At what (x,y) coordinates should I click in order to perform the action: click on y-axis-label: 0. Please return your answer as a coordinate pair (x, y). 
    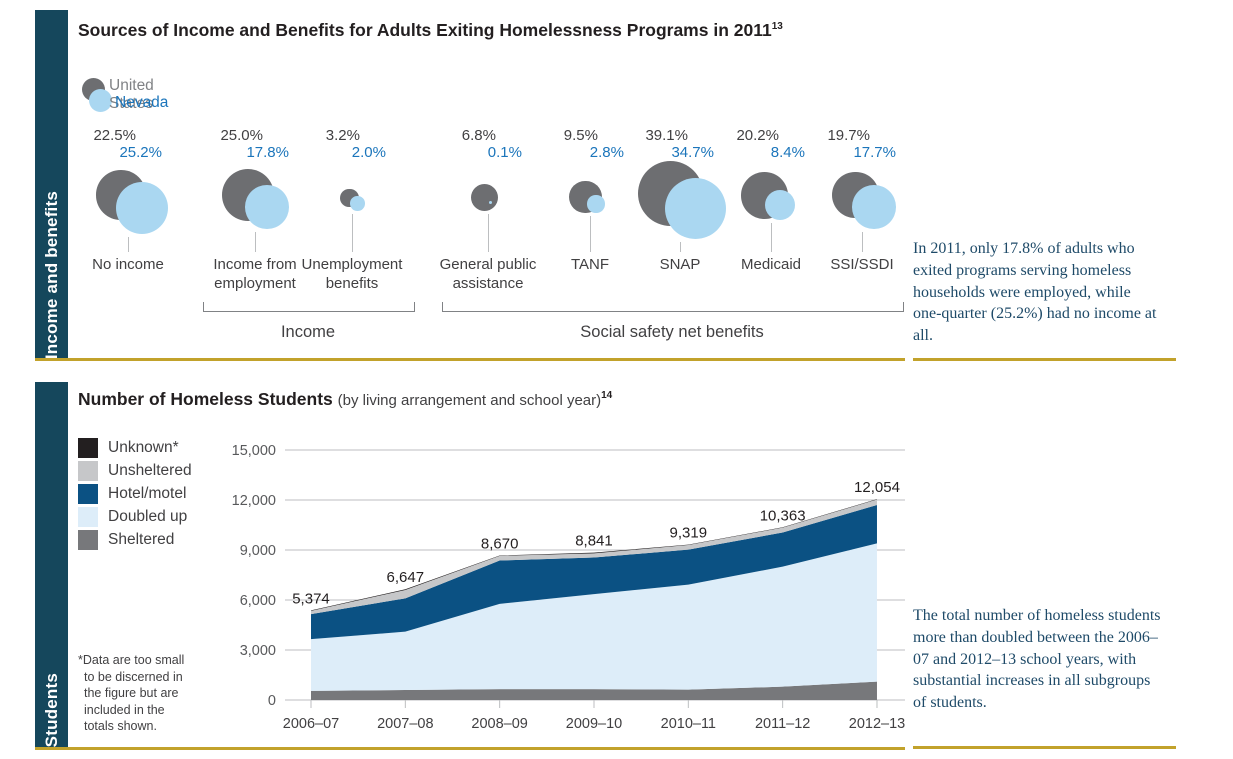
    Looking at the image, I should click on (272, 701).